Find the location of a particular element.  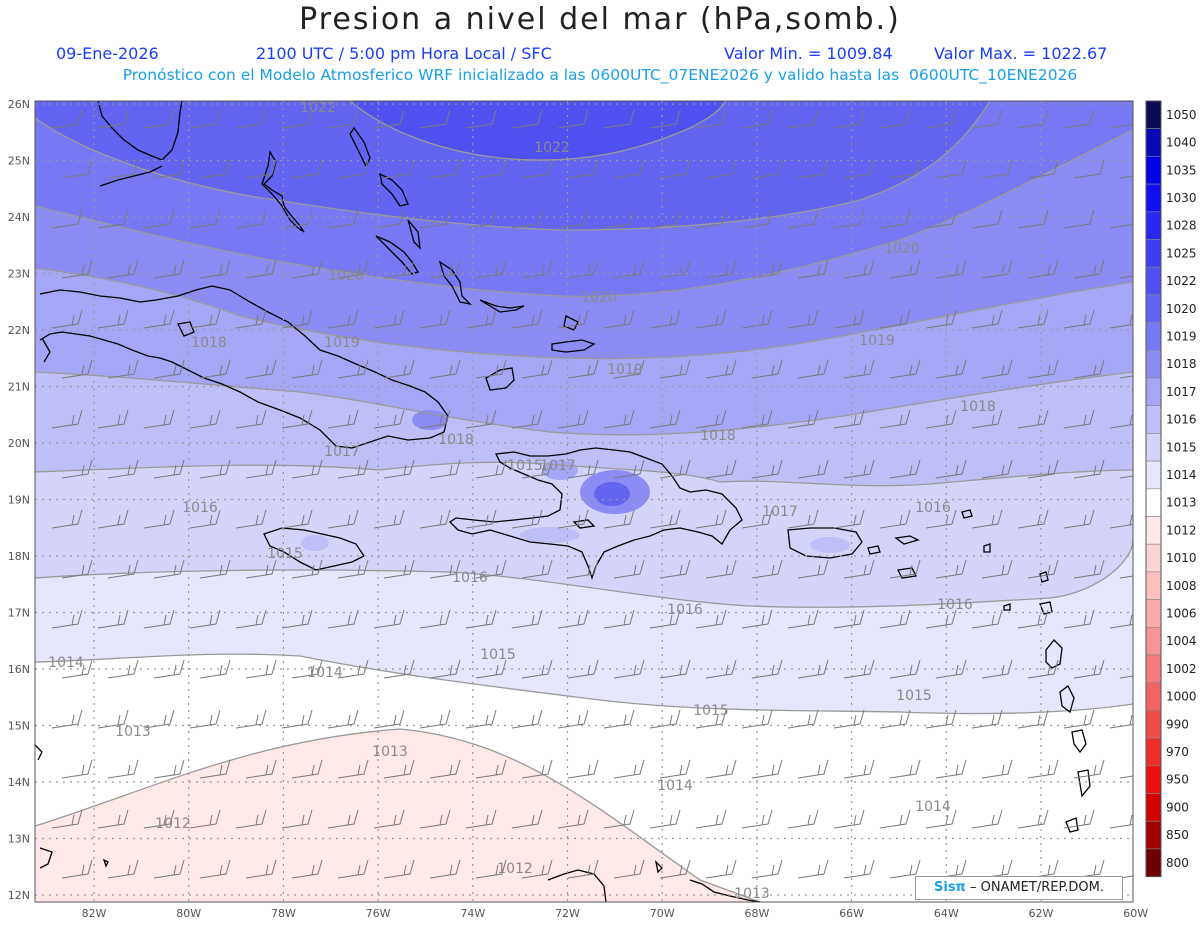

isobar-label: 1016 is located at coordinates (933, 508).